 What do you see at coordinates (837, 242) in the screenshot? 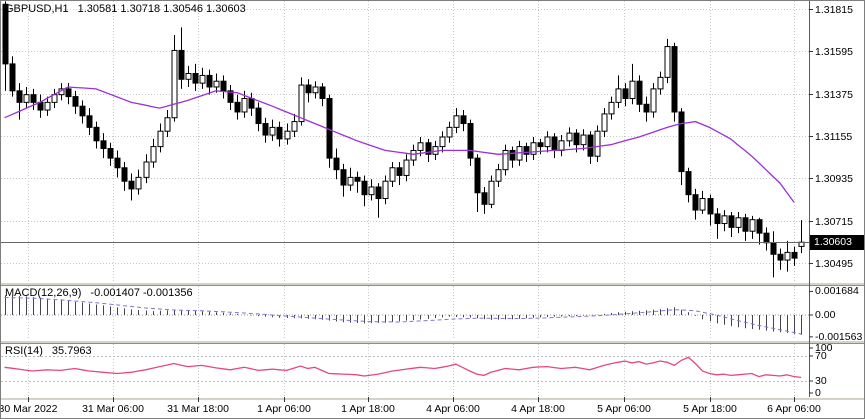
I see `current-price-tag: 1.30603` at bounding box center [837, 242].